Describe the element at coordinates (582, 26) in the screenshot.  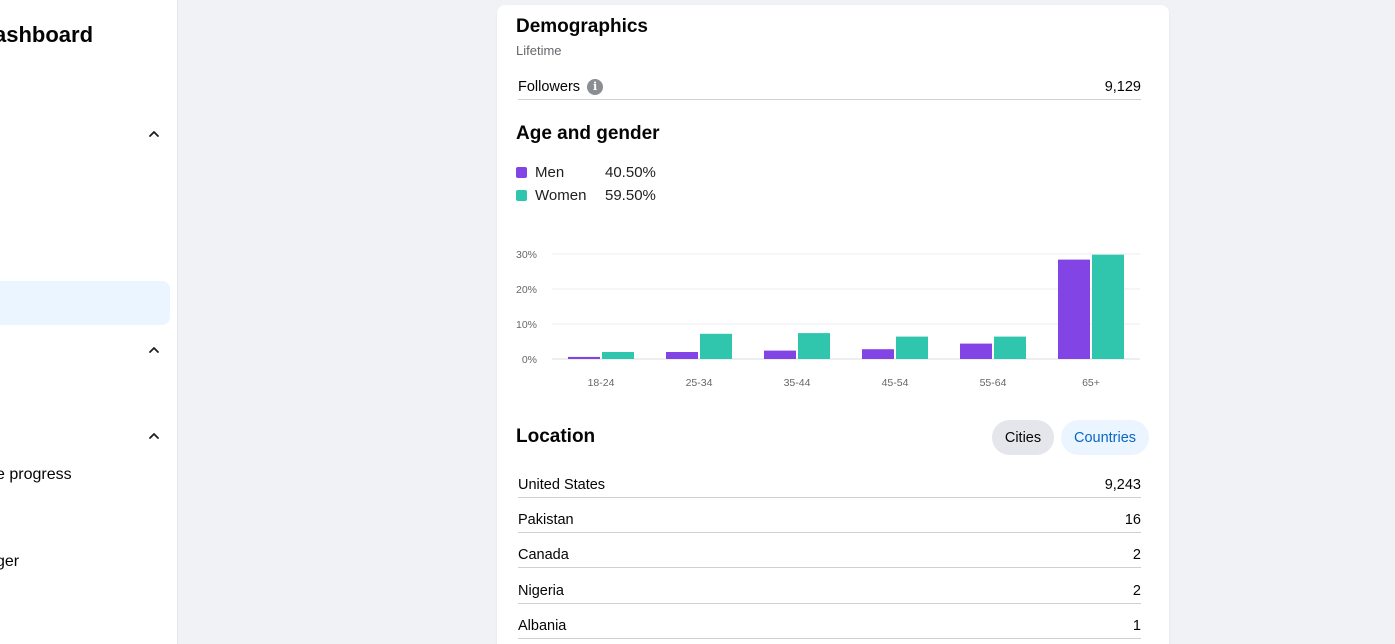
I see `card-title: Demographics` at that location.